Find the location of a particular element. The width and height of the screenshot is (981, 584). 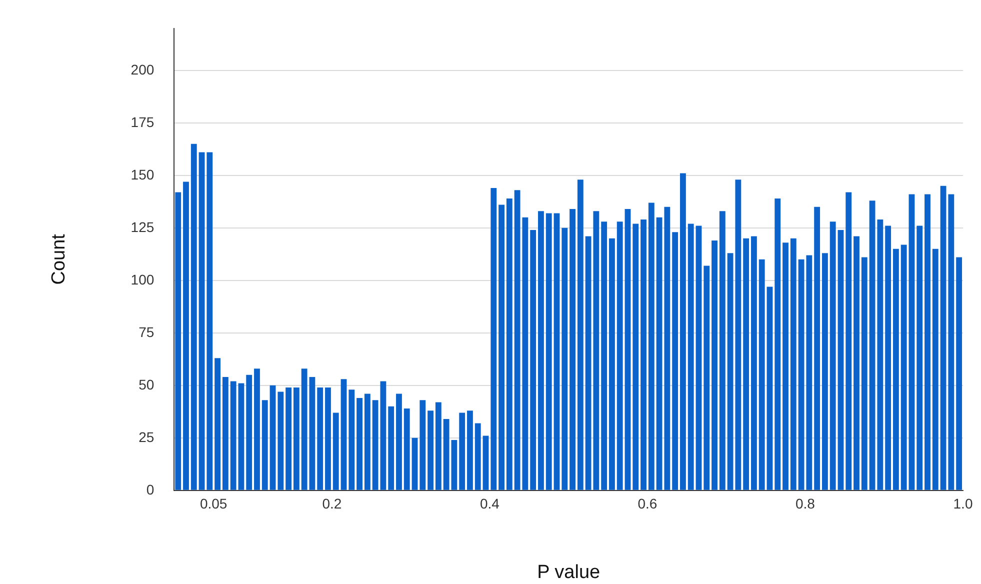

y-tick-label: 50 is located at coordinates (146, 384).